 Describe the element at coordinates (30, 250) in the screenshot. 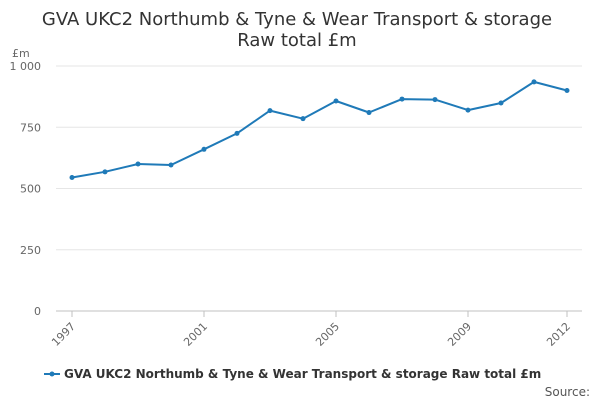

I see `y-tick-label: 250` at that location.